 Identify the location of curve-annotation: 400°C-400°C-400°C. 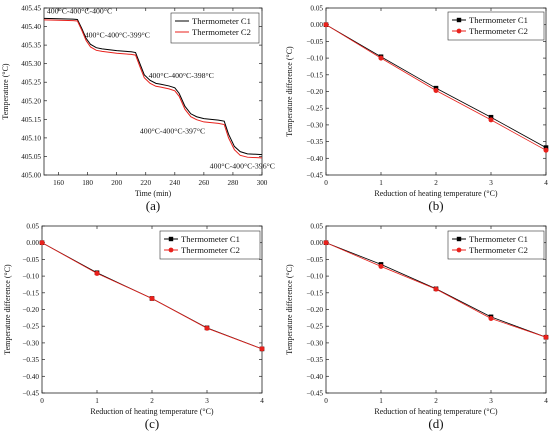
(79, 11).